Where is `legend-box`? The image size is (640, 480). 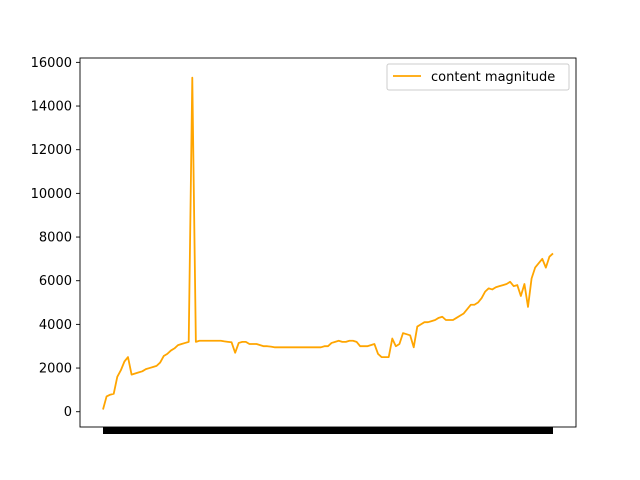
legend-box is located at coordinates (478, 77).